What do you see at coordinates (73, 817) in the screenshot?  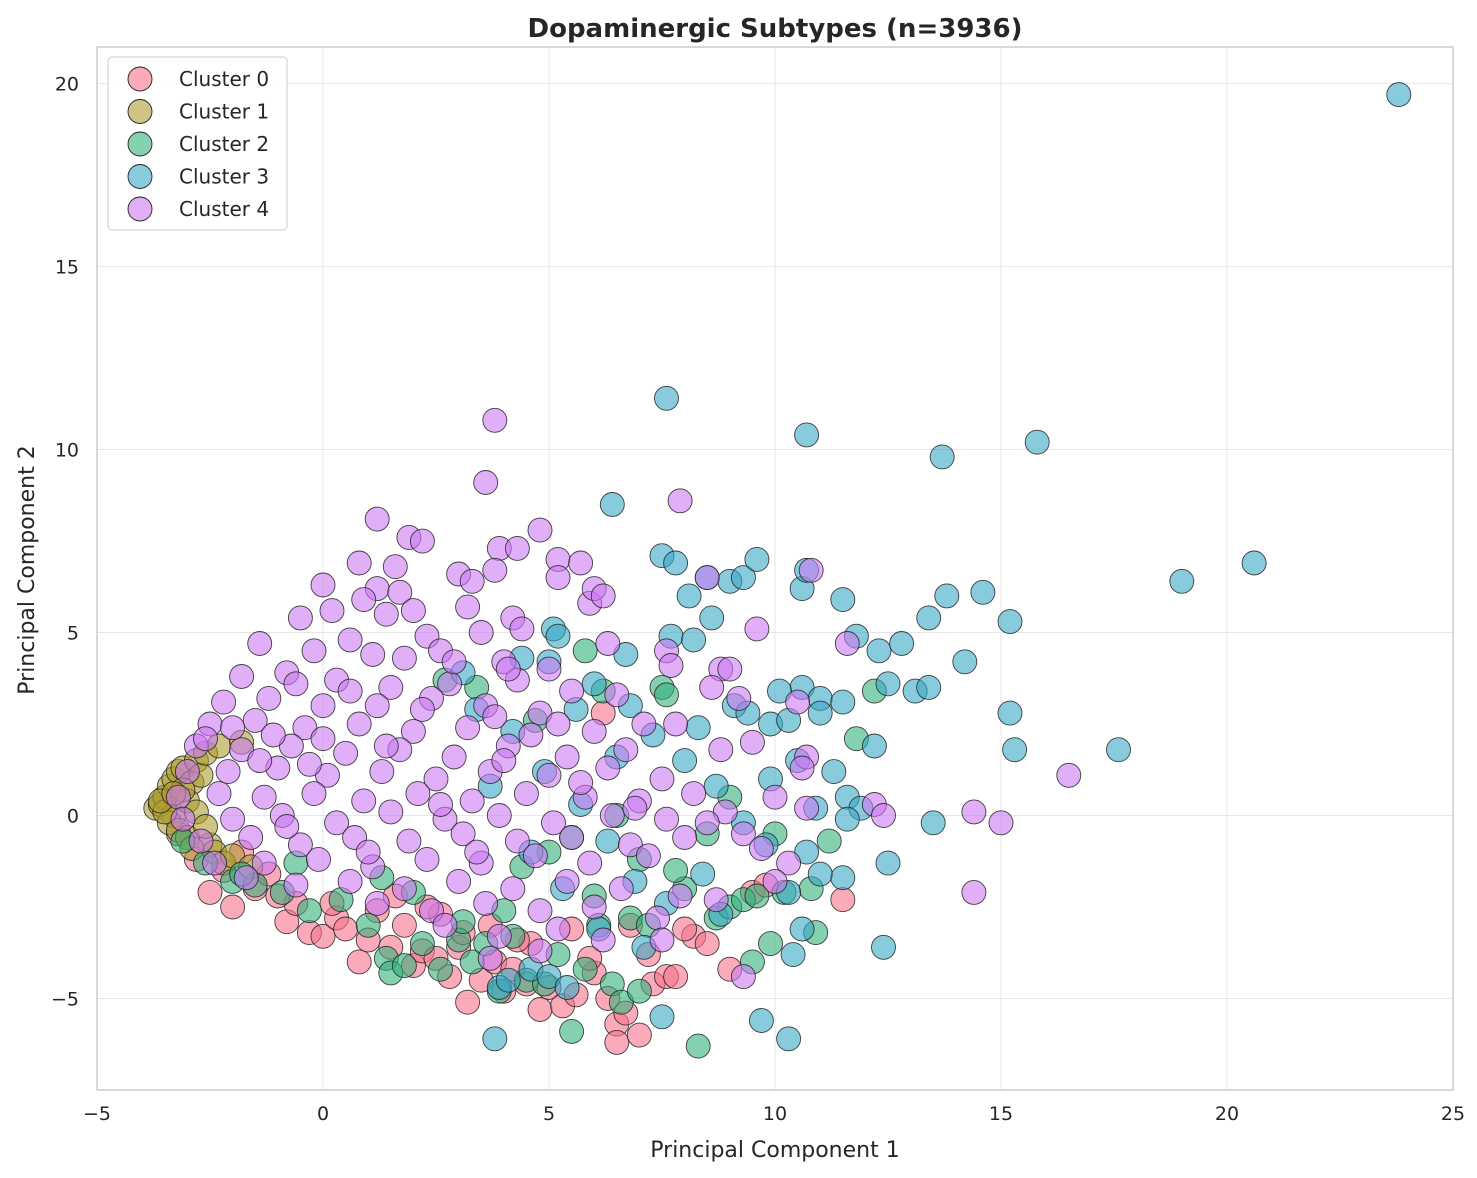 I see `y-tick-label: 0` at bounding box center [73, 817].